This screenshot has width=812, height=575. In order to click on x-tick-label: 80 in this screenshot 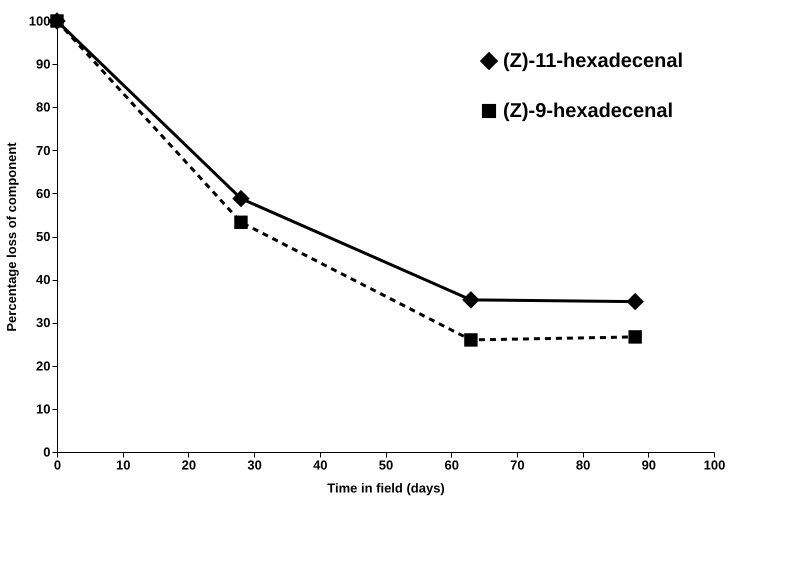, I will do `click(583, 465)`.